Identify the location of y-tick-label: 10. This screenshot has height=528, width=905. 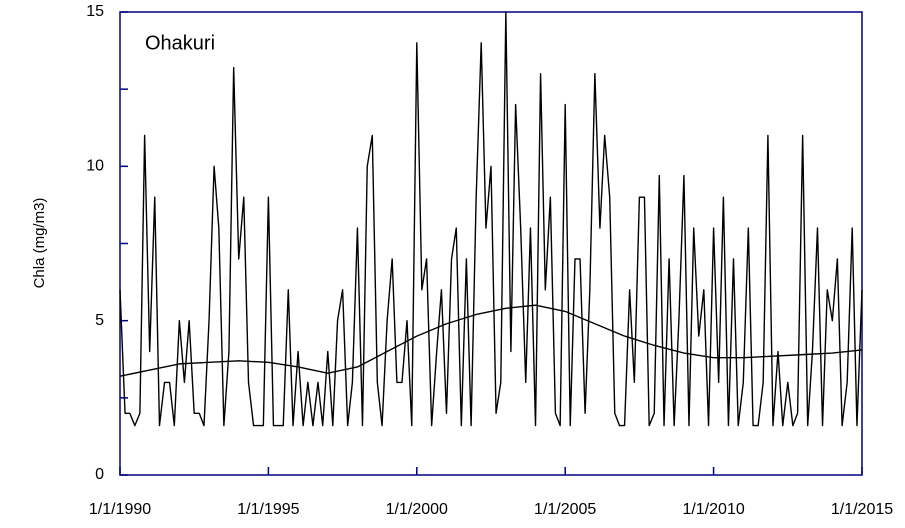
(95, 166).